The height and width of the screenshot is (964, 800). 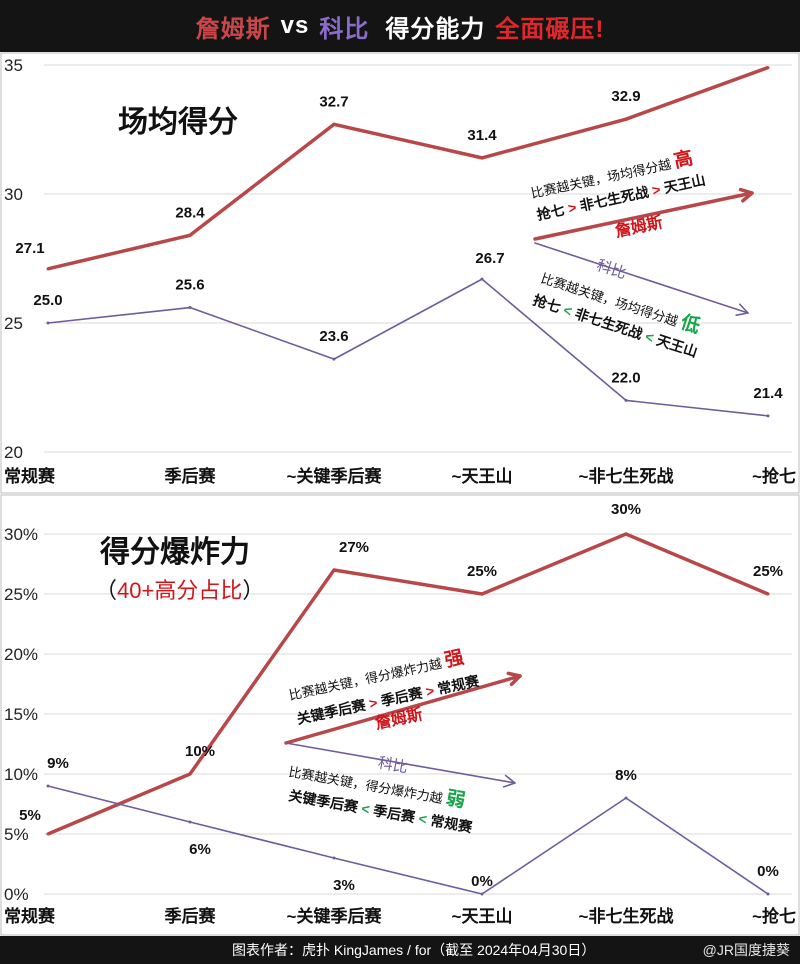 I want to click on data-label: 25.6, so click(x=189, y=285).